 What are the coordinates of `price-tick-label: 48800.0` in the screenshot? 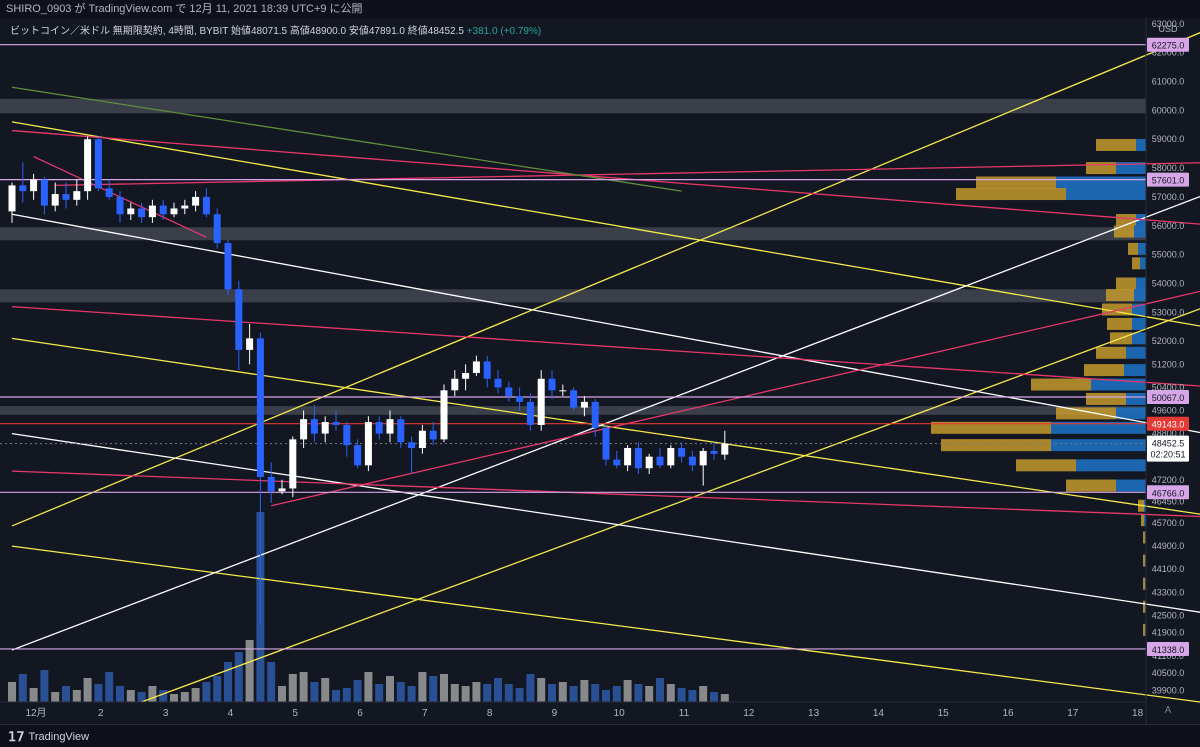 It's located at (1168, 434).